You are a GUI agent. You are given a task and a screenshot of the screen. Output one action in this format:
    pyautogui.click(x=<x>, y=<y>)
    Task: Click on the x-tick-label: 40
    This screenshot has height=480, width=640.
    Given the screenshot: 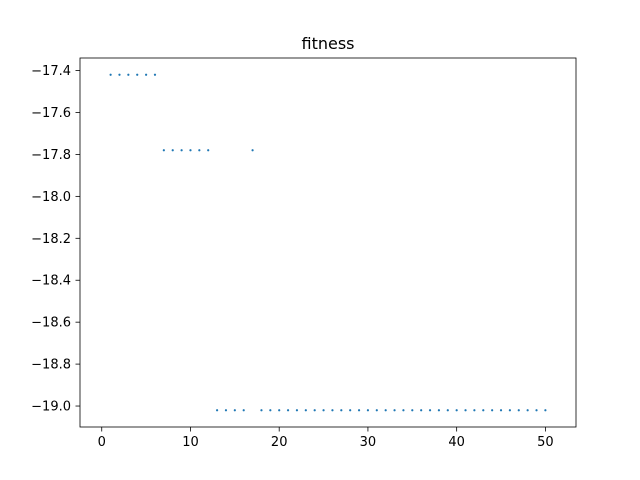 What is the action you would take?
    pyautogui.click(x=456, y=442)
    